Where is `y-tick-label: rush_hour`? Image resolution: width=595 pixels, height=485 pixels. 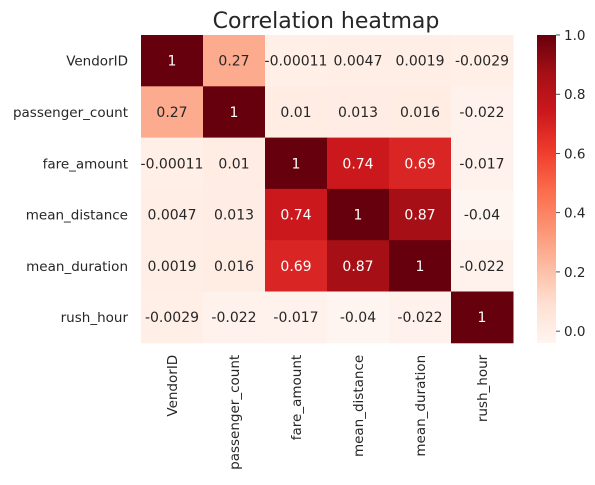
y-tick-label: rush_hour is located at coordinates (95, 318).